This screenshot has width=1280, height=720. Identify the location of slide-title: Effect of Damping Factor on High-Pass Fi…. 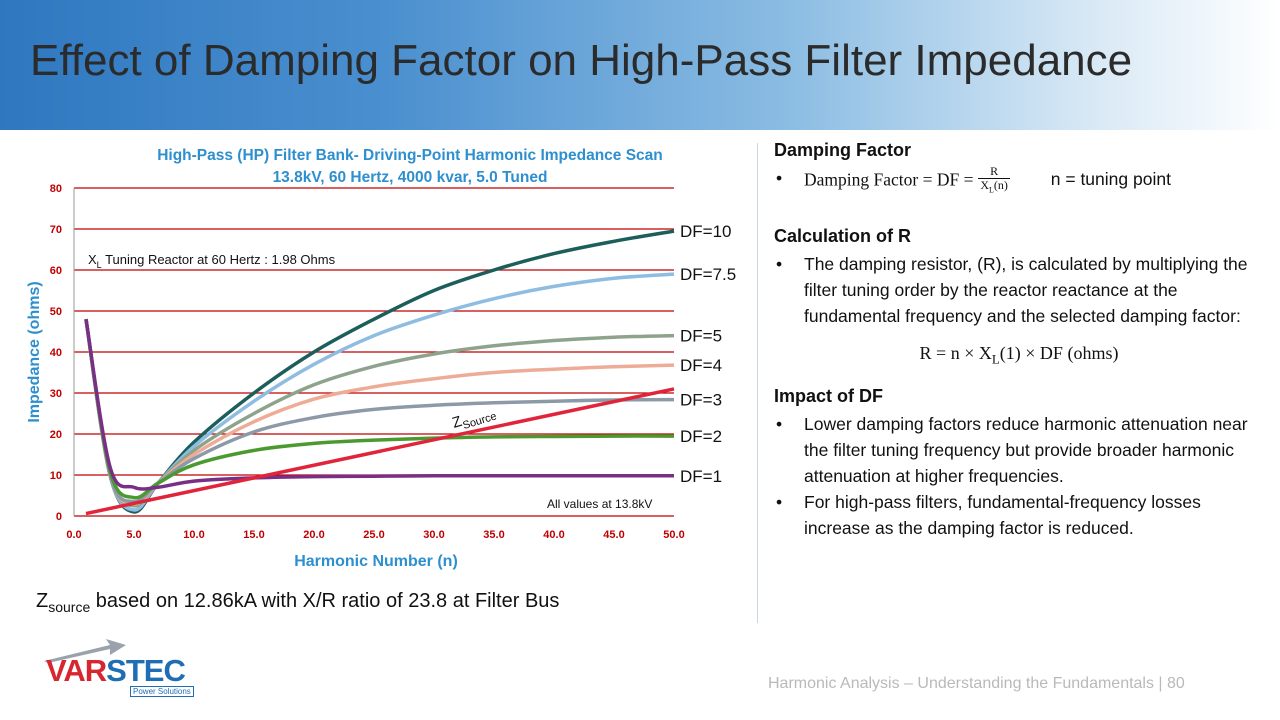
(581, 60).